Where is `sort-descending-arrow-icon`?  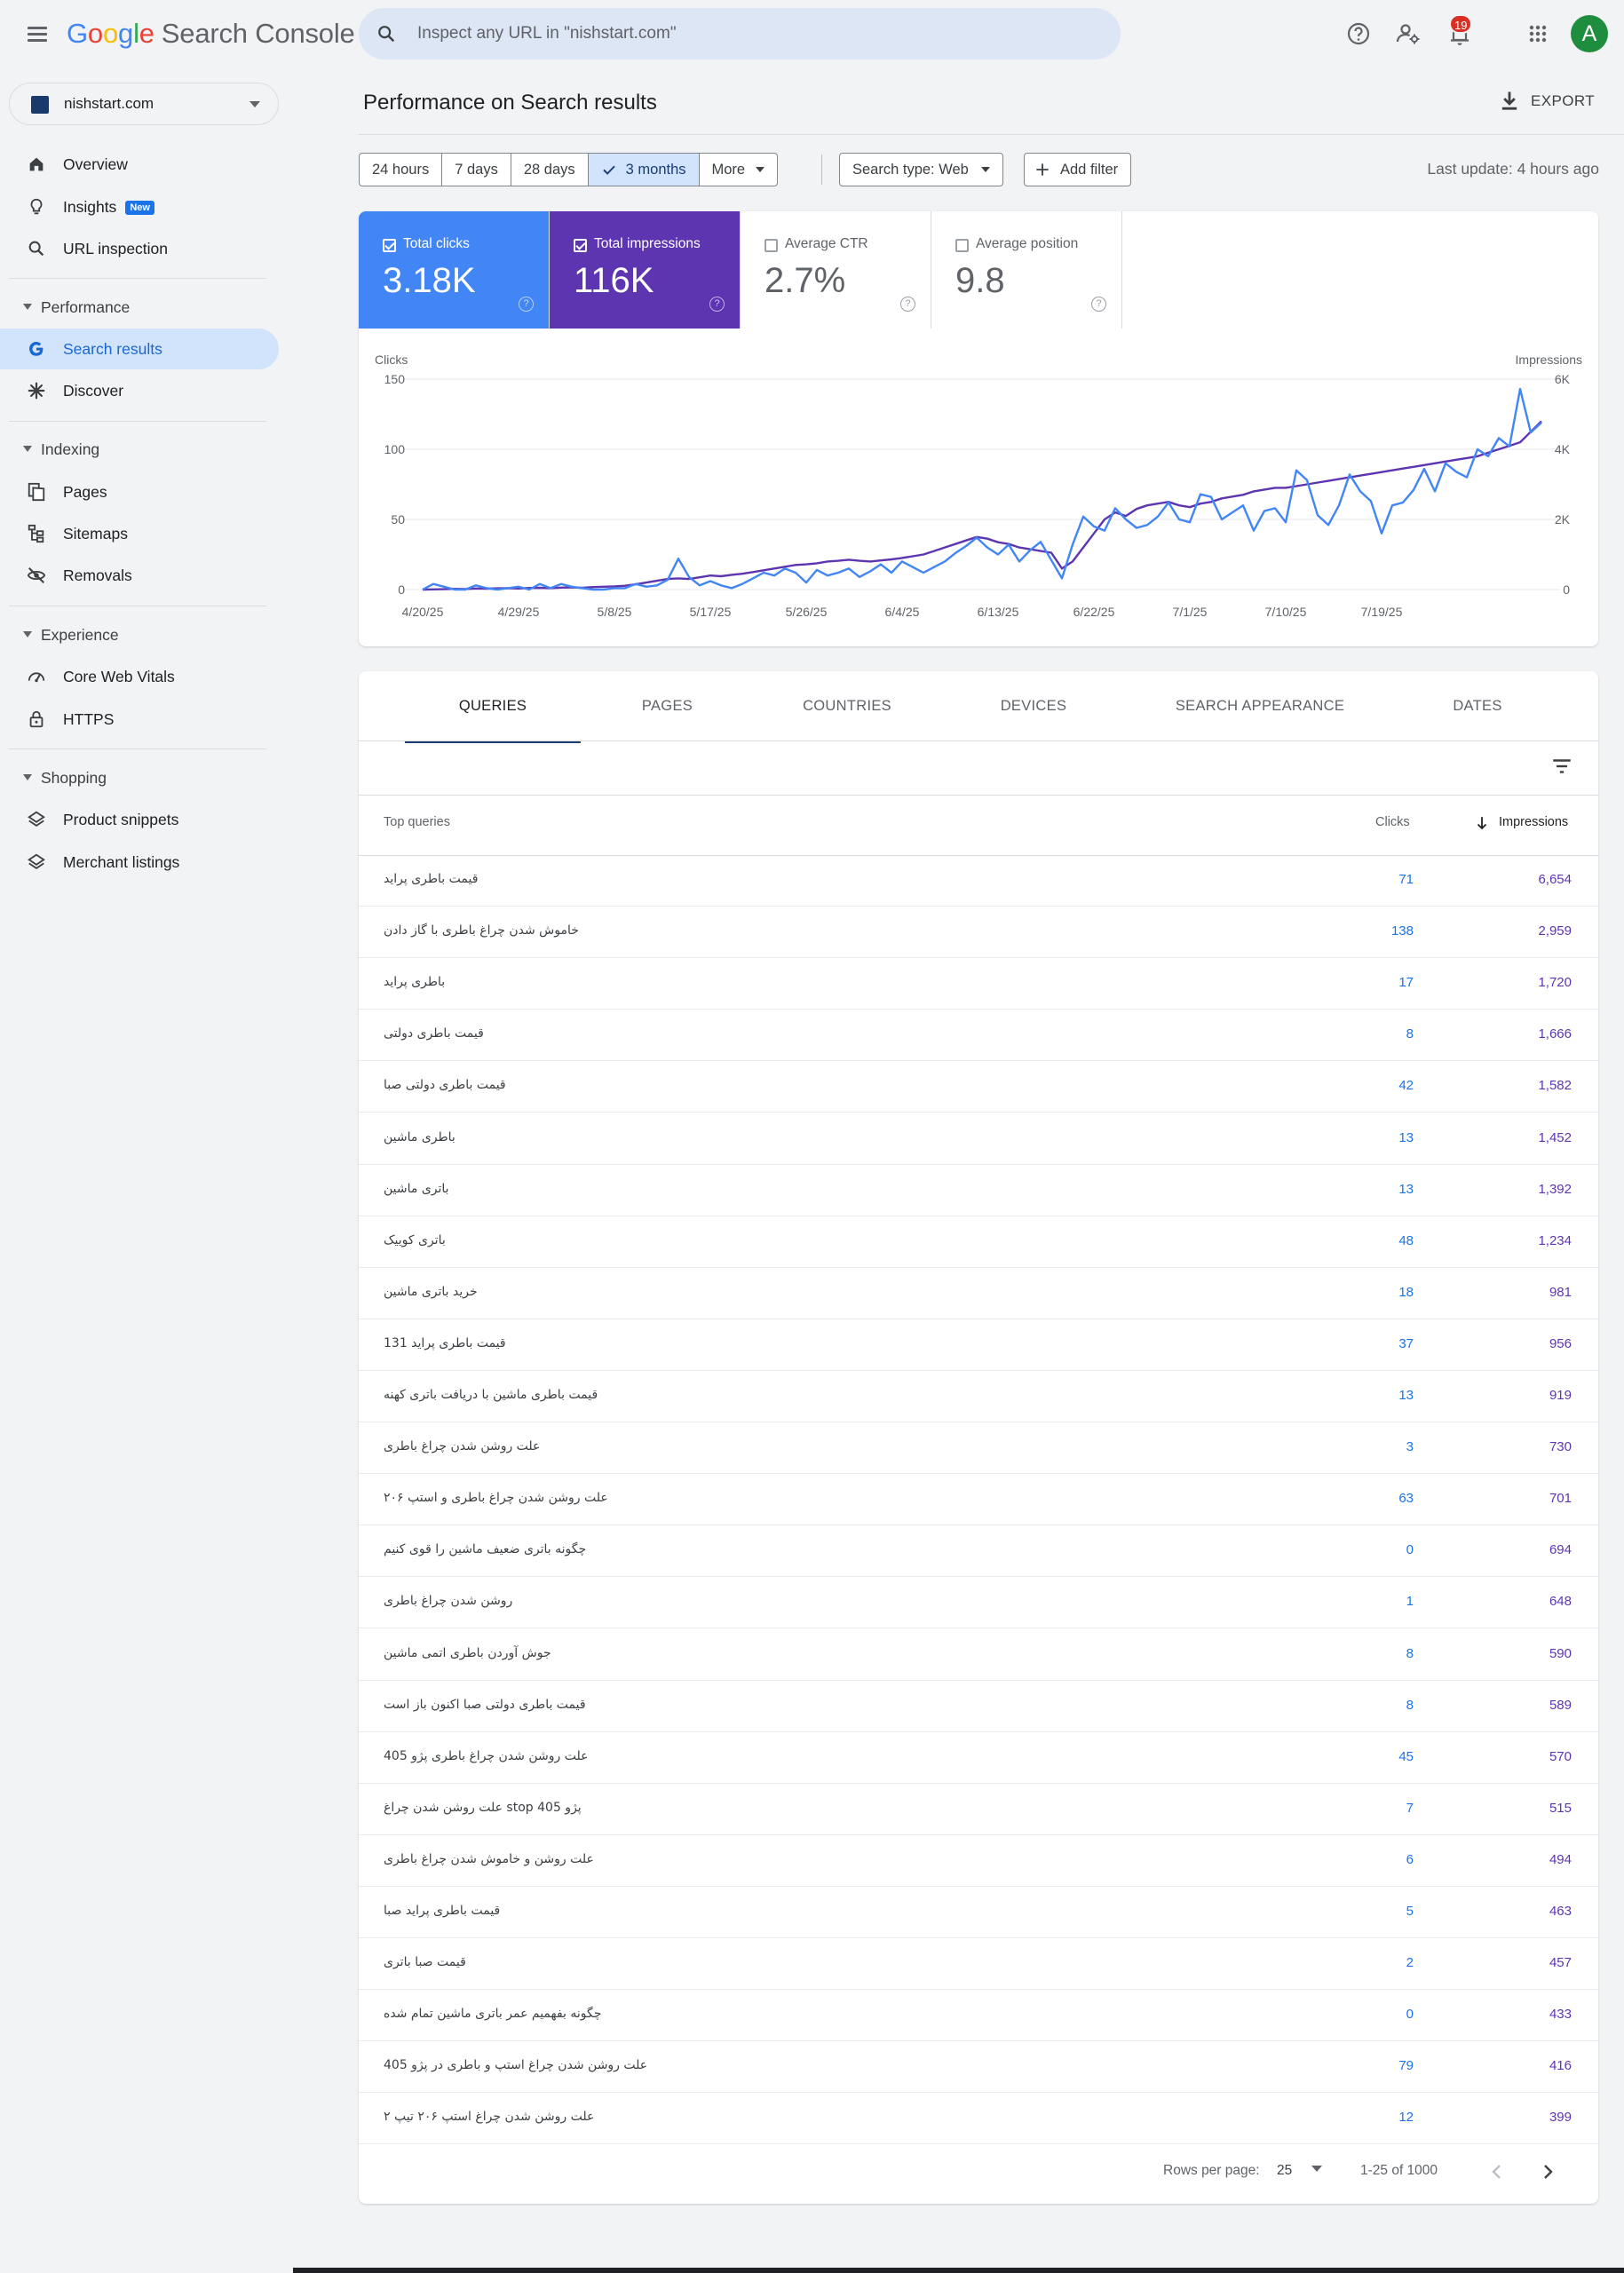 sort-descending-arrow-icon is located at coordinates (1482, 823).